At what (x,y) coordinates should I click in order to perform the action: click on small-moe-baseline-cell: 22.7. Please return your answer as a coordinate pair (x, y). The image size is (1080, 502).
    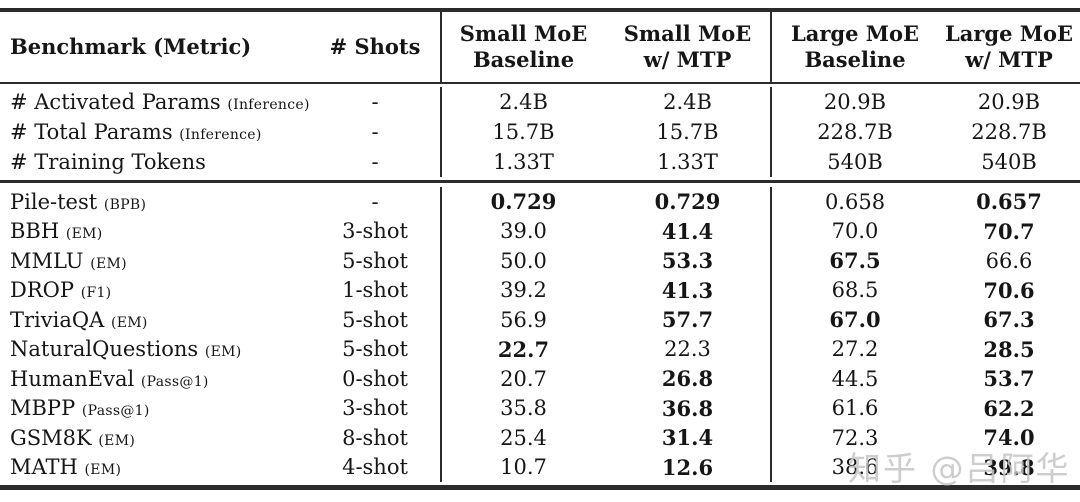
    Looking at the image, I should click on (522, 349).